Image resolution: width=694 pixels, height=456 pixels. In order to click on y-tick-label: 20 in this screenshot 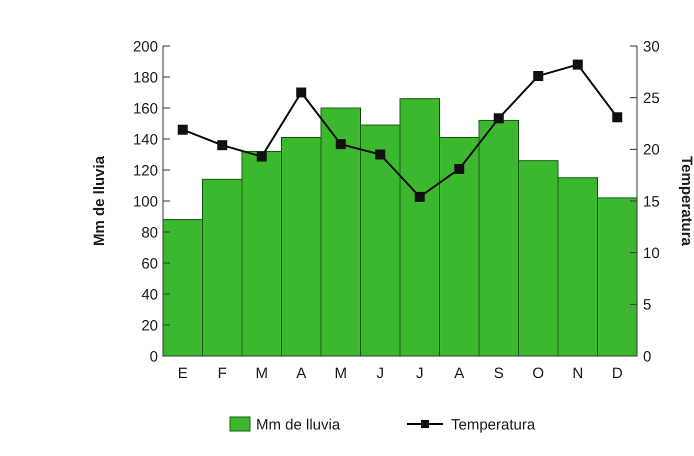, I will do `click(149, 325)`.